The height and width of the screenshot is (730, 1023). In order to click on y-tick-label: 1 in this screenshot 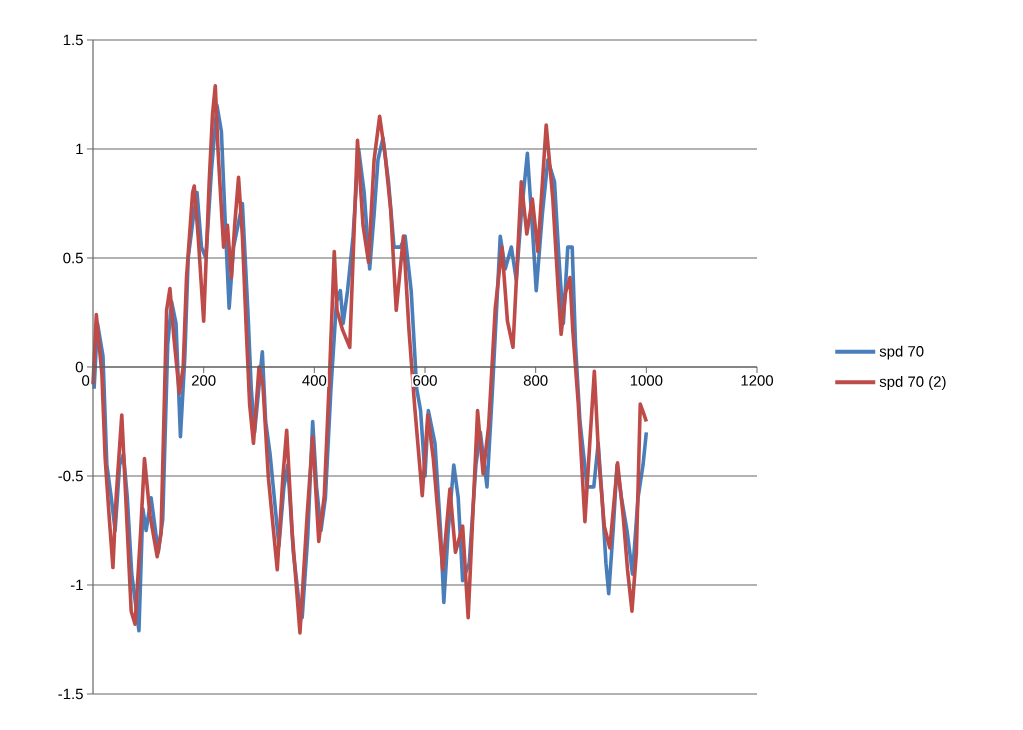, I will do `click(79, 149)`.